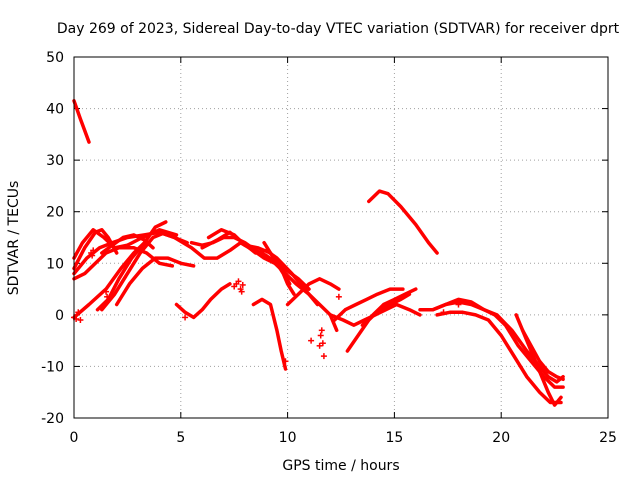  Describe the element at coordinates (394, 438) in the screenshot. I see `x-tick-label: 15` at that location.